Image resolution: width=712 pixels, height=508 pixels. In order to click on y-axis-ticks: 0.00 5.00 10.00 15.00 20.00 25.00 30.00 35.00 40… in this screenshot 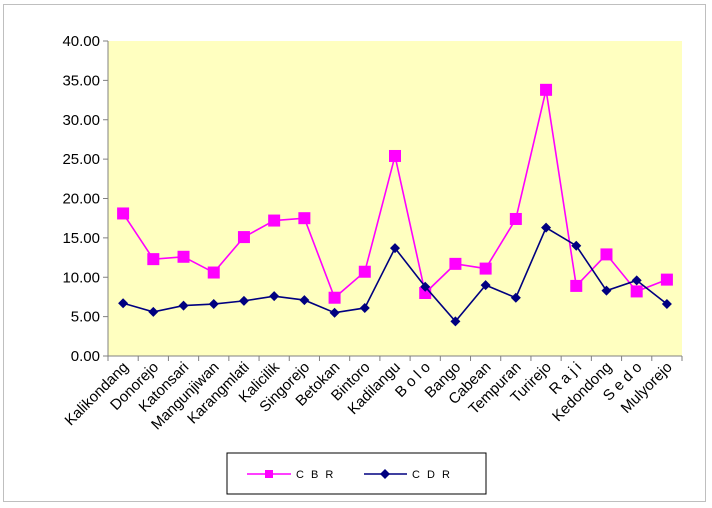, I will do `click(85, 199)`.